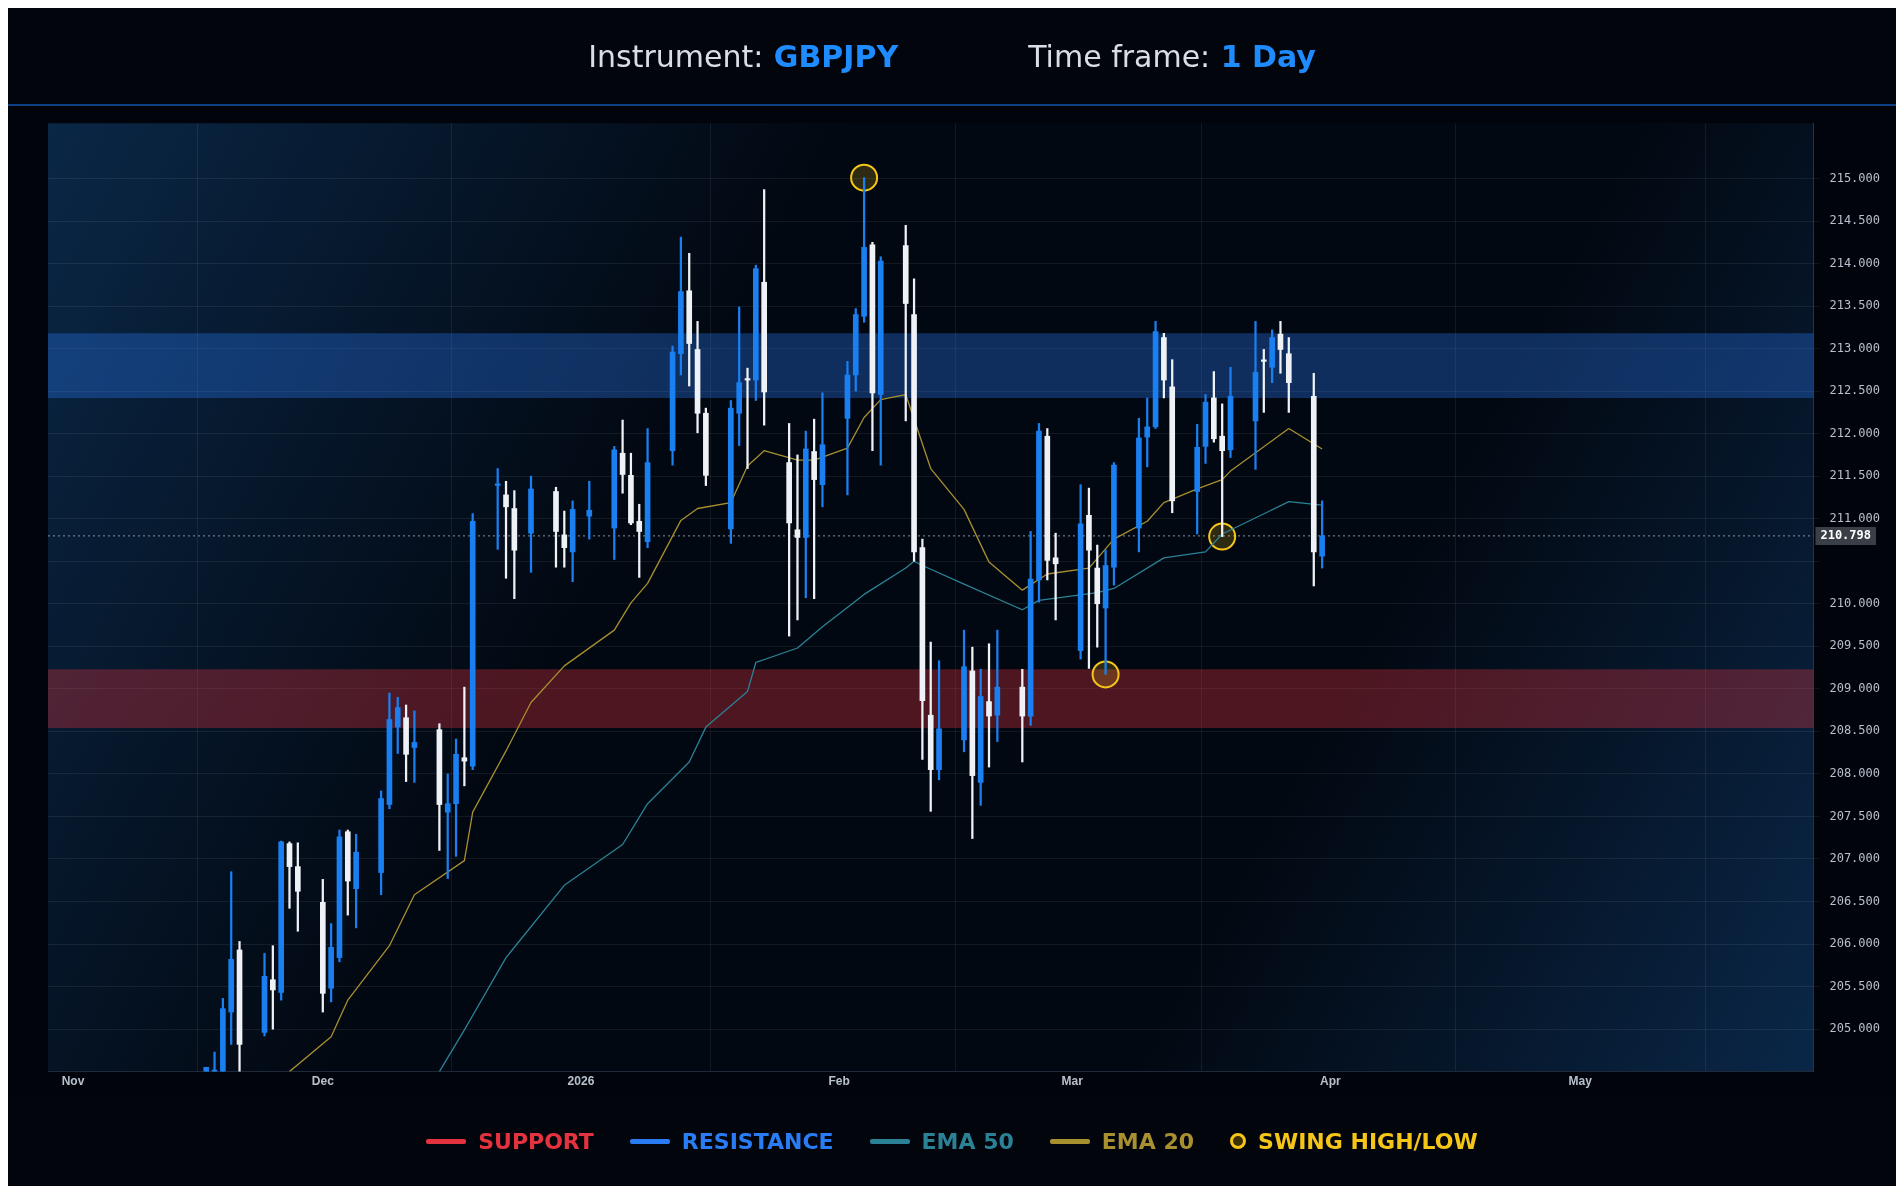  What do you see at coordinates (73, 1081) in the screenshot?
I see `x-tick-label: Nov` at bounding box center [73, 1081].